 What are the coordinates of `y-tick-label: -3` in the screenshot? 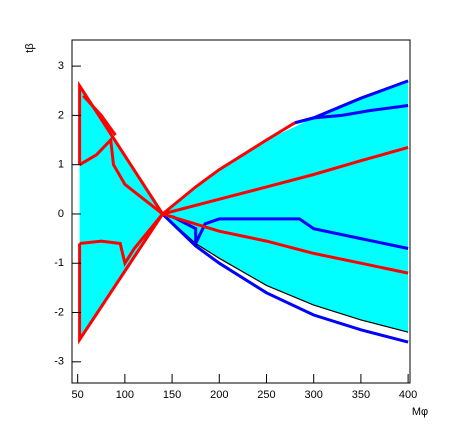 It's located at (59, 362).